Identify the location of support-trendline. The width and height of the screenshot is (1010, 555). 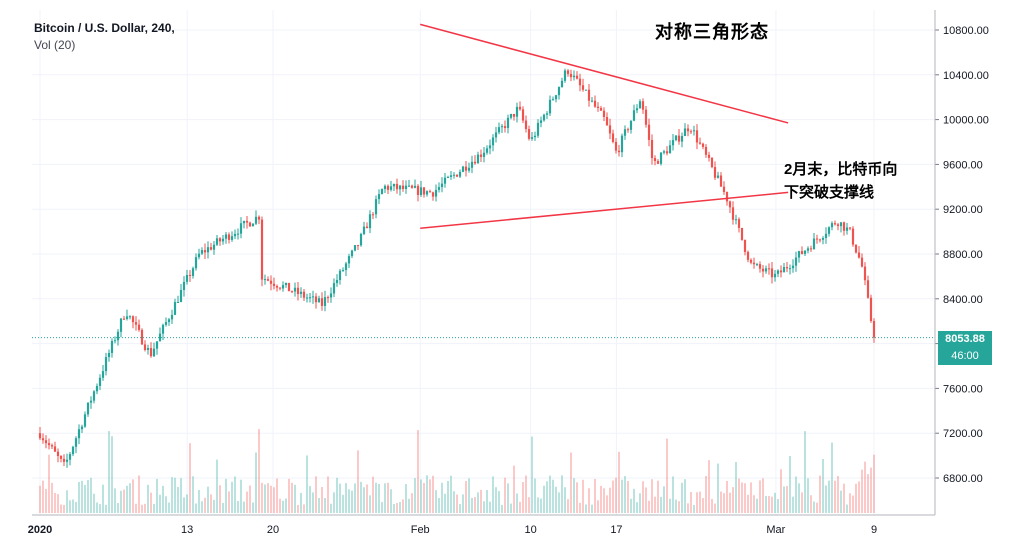
(604, 210).